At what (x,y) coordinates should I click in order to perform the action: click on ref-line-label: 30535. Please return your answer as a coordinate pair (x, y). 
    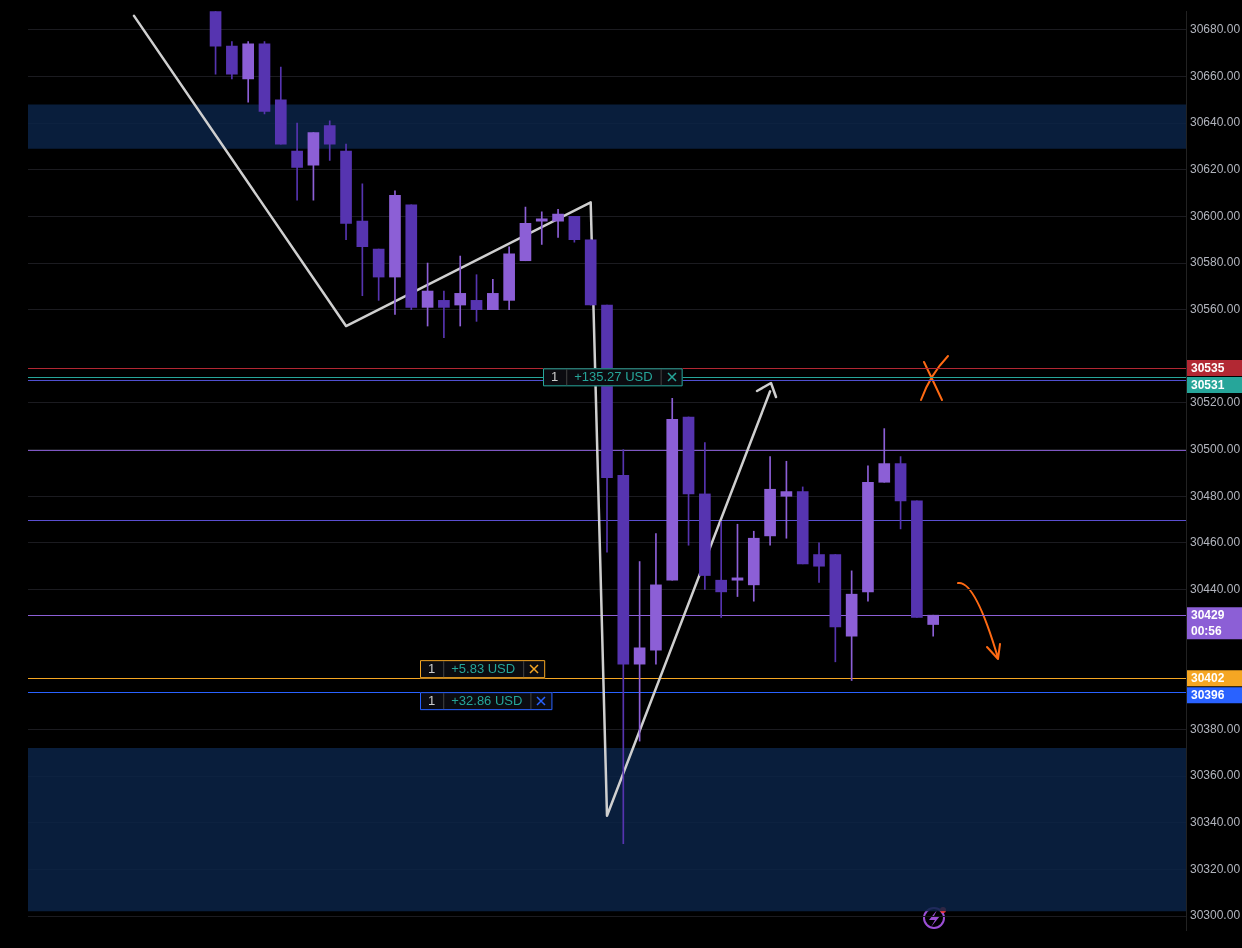
    Looking at the image, I should click on (1208, 367).